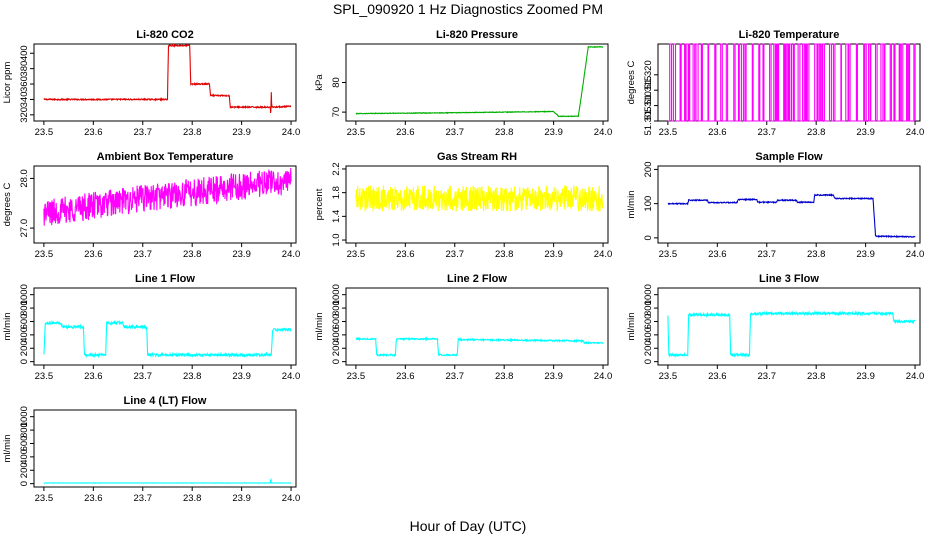 This screenshot has width=936, height=540. I want to click on y-axis-label: ml/min, so click(7, 449).